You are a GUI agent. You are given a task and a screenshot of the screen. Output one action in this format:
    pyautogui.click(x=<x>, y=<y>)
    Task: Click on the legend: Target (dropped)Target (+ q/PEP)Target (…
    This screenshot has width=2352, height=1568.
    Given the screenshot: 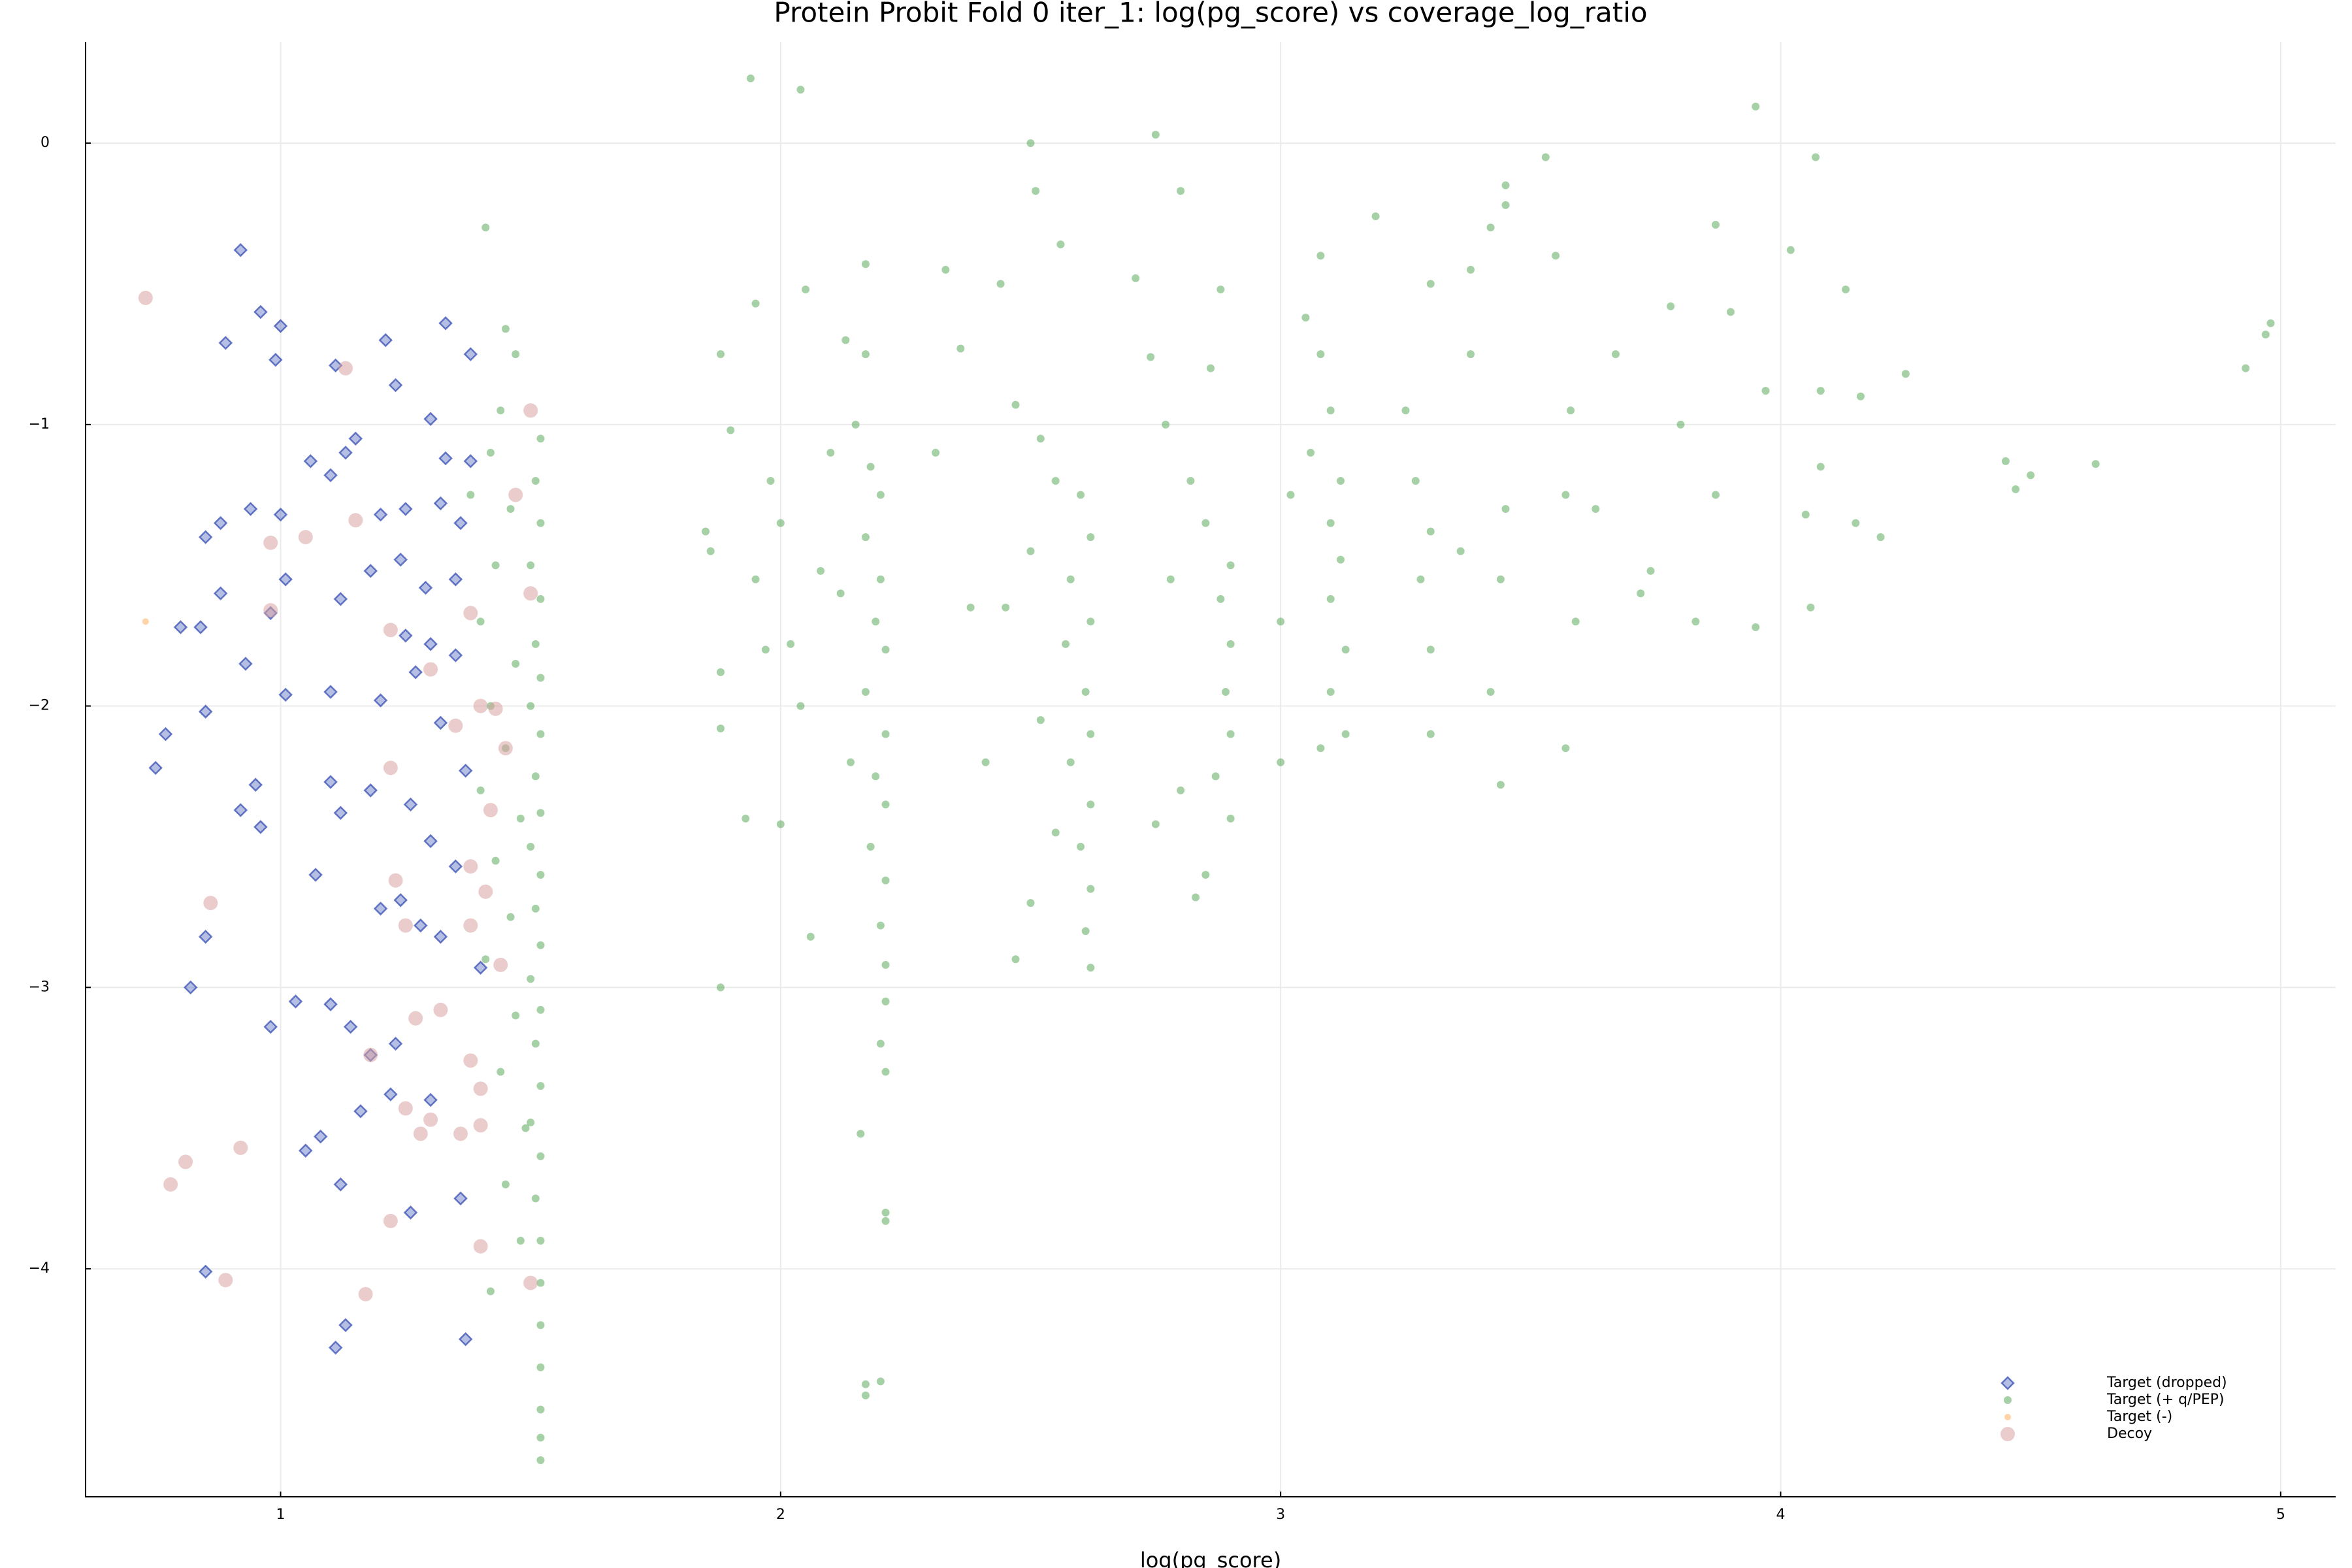 What is the action you would take?
    pyautogui.click(x=2114, y=1408)
    